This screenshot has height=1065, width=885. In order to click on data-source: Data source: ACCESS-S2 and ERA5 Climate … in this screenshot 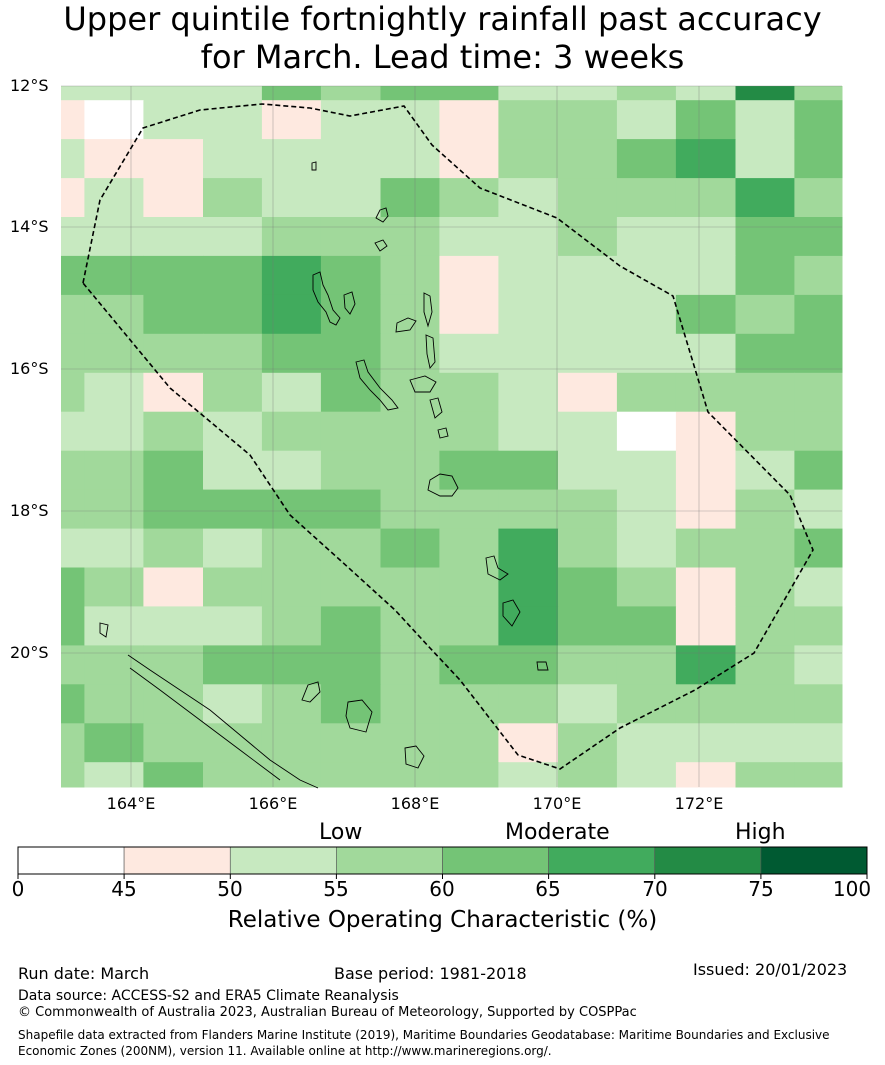, I will do `click(208, 996)`.